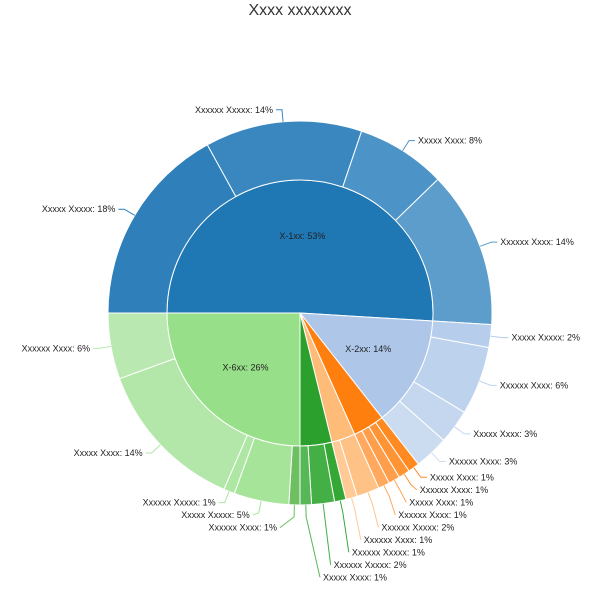 Image resolution: width=600 pixels, height=600 pixels. What do you see at coordinates (234, 110) in the screenshot?
I see `outer-segment-label: Xxxxxx Xxxxx: 14%` at bounding box center [234, 110].